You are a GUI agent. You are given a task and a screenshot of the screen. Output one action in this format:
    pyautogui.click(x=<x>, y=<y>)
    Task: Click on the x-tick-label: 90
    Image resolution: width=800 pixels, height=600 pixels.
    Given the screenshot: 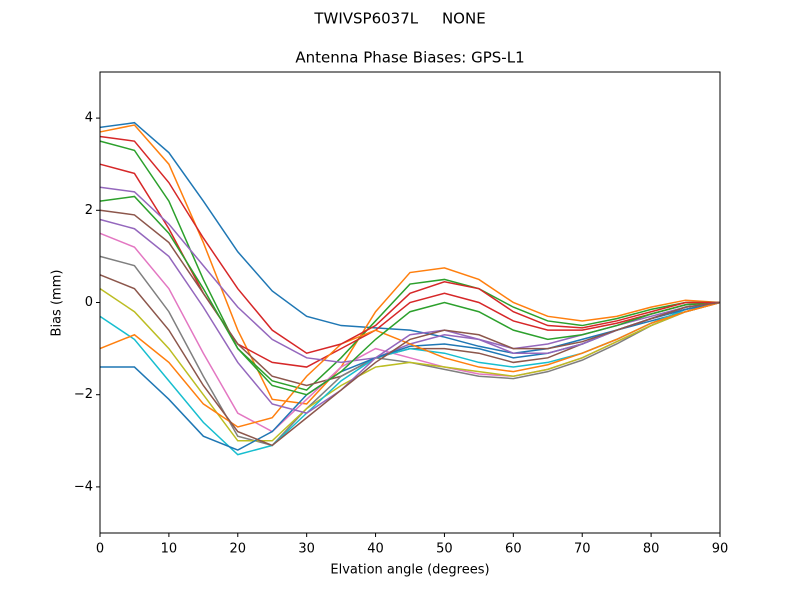 What is the action you would take?
    pyautogui.click(x=720, y=549)
    